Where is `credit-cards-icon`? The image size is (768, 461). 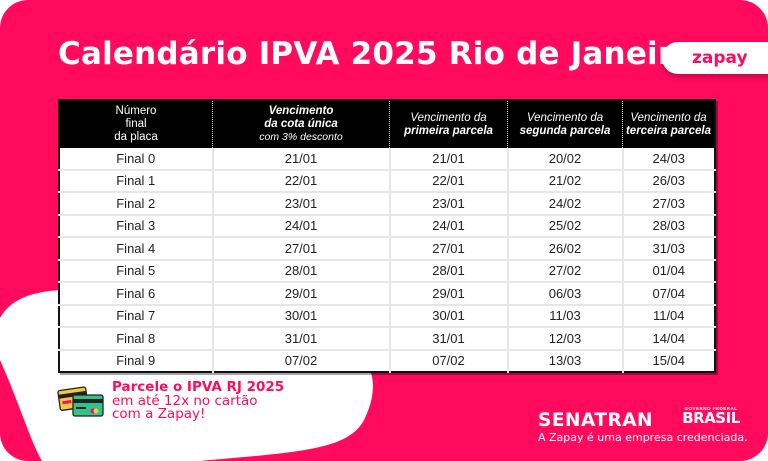
credit-cards-icon is located at coordinates (80, 401).